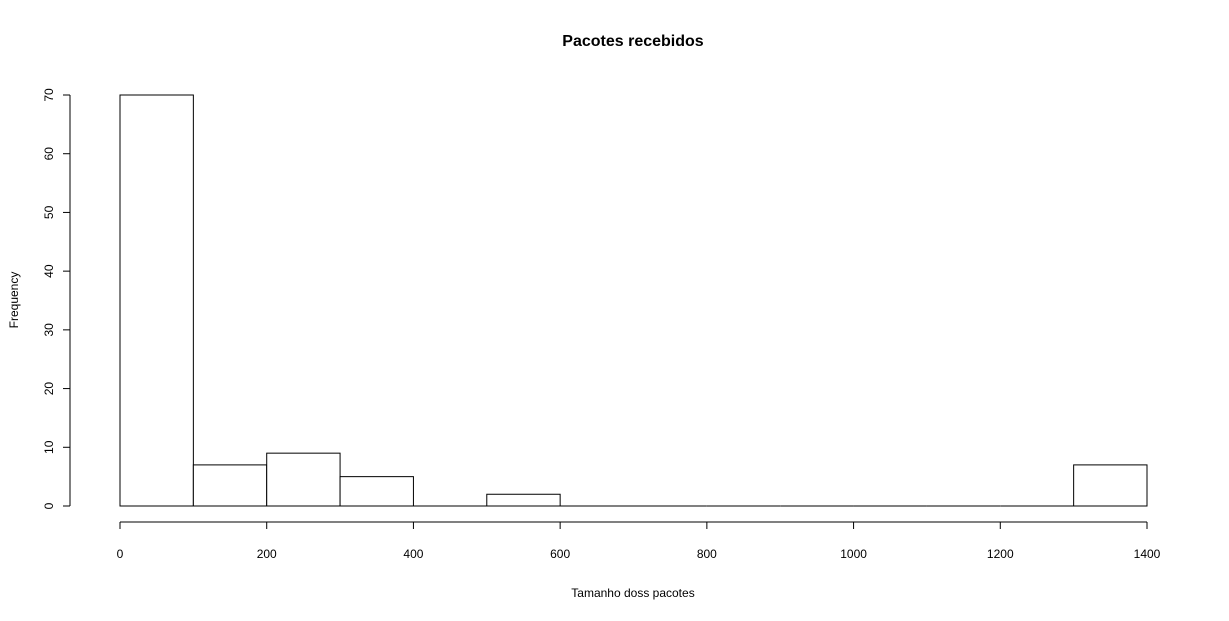 This screenshot has width=1229, height=621. Describe the element at coordinates (49, 330) in the screenshot. I see `y-tick-label-3: 30` at that location.